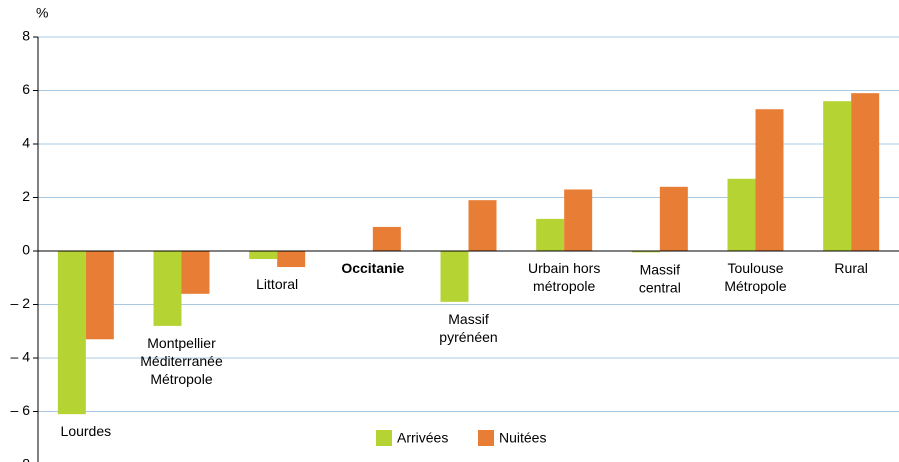 The image size is (899, 462). Describe the element at coordinates (26, 143) in the screenshot. I see `y-tick-label: 4` at that location.